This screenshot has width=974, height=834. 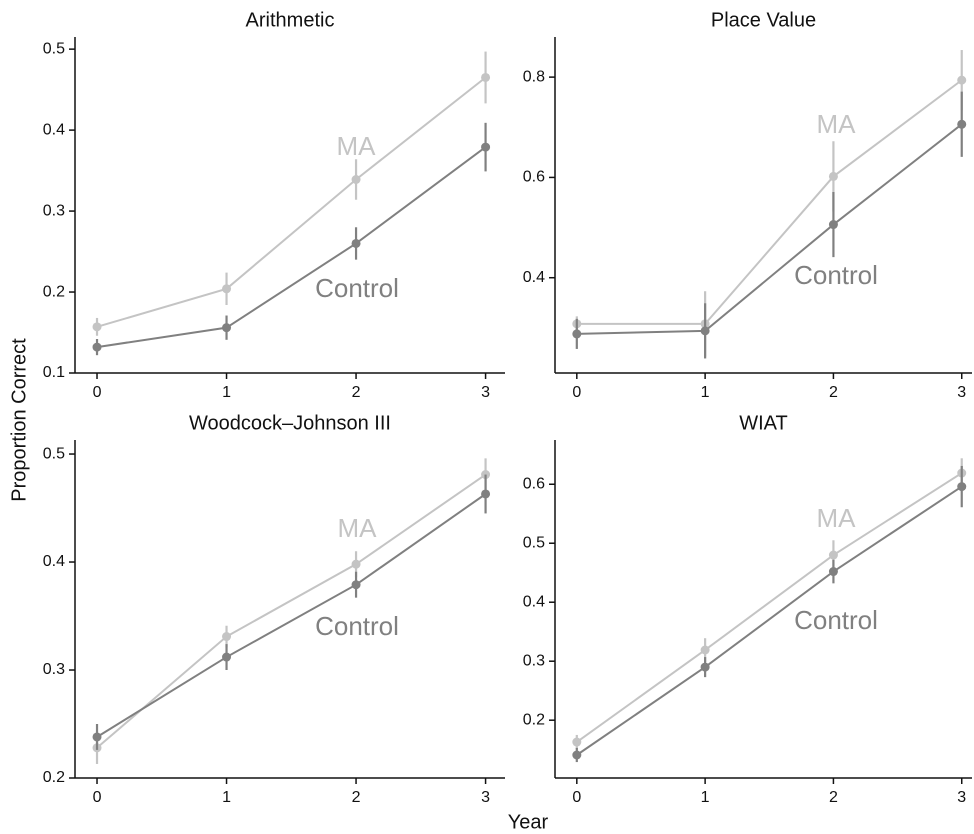 What do you see at coordinates (534, 76) in the screenshot?
I see `y-tick-label: 0.8` at bounding box center [534, 76].